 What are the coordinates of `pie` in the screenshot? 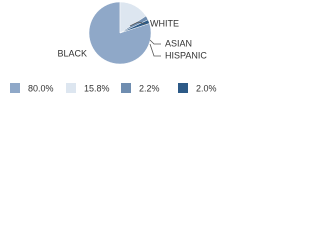 It's located at (120, 33).